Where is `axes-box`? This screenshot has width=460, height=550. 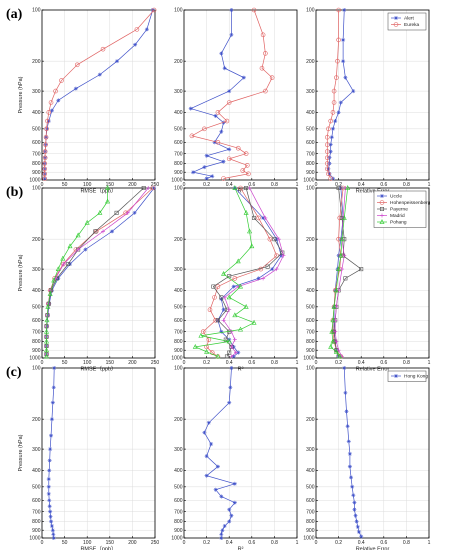
axes-box is located at coordinates (240, 95).